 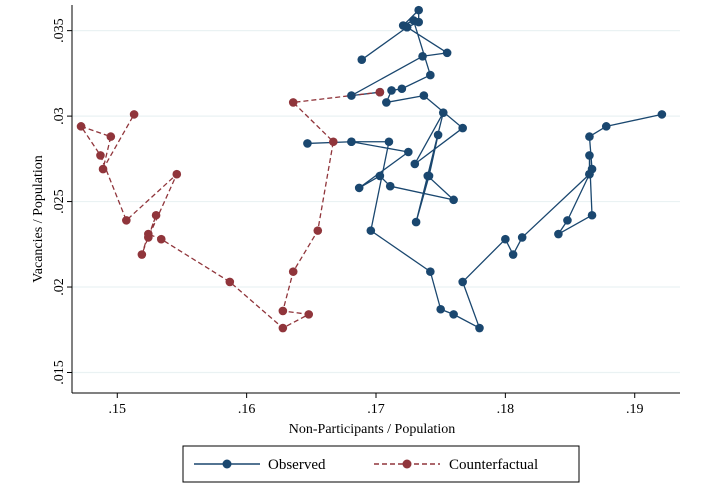 I want to click on y-tick-label-4: .035, so click(x=59, y=30).